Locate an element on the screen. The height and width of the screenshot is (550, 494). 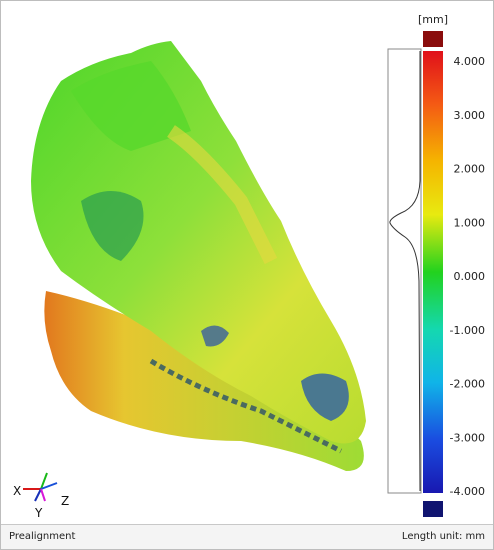
scale-label: 4.000 is located at coordinates (470, 61).